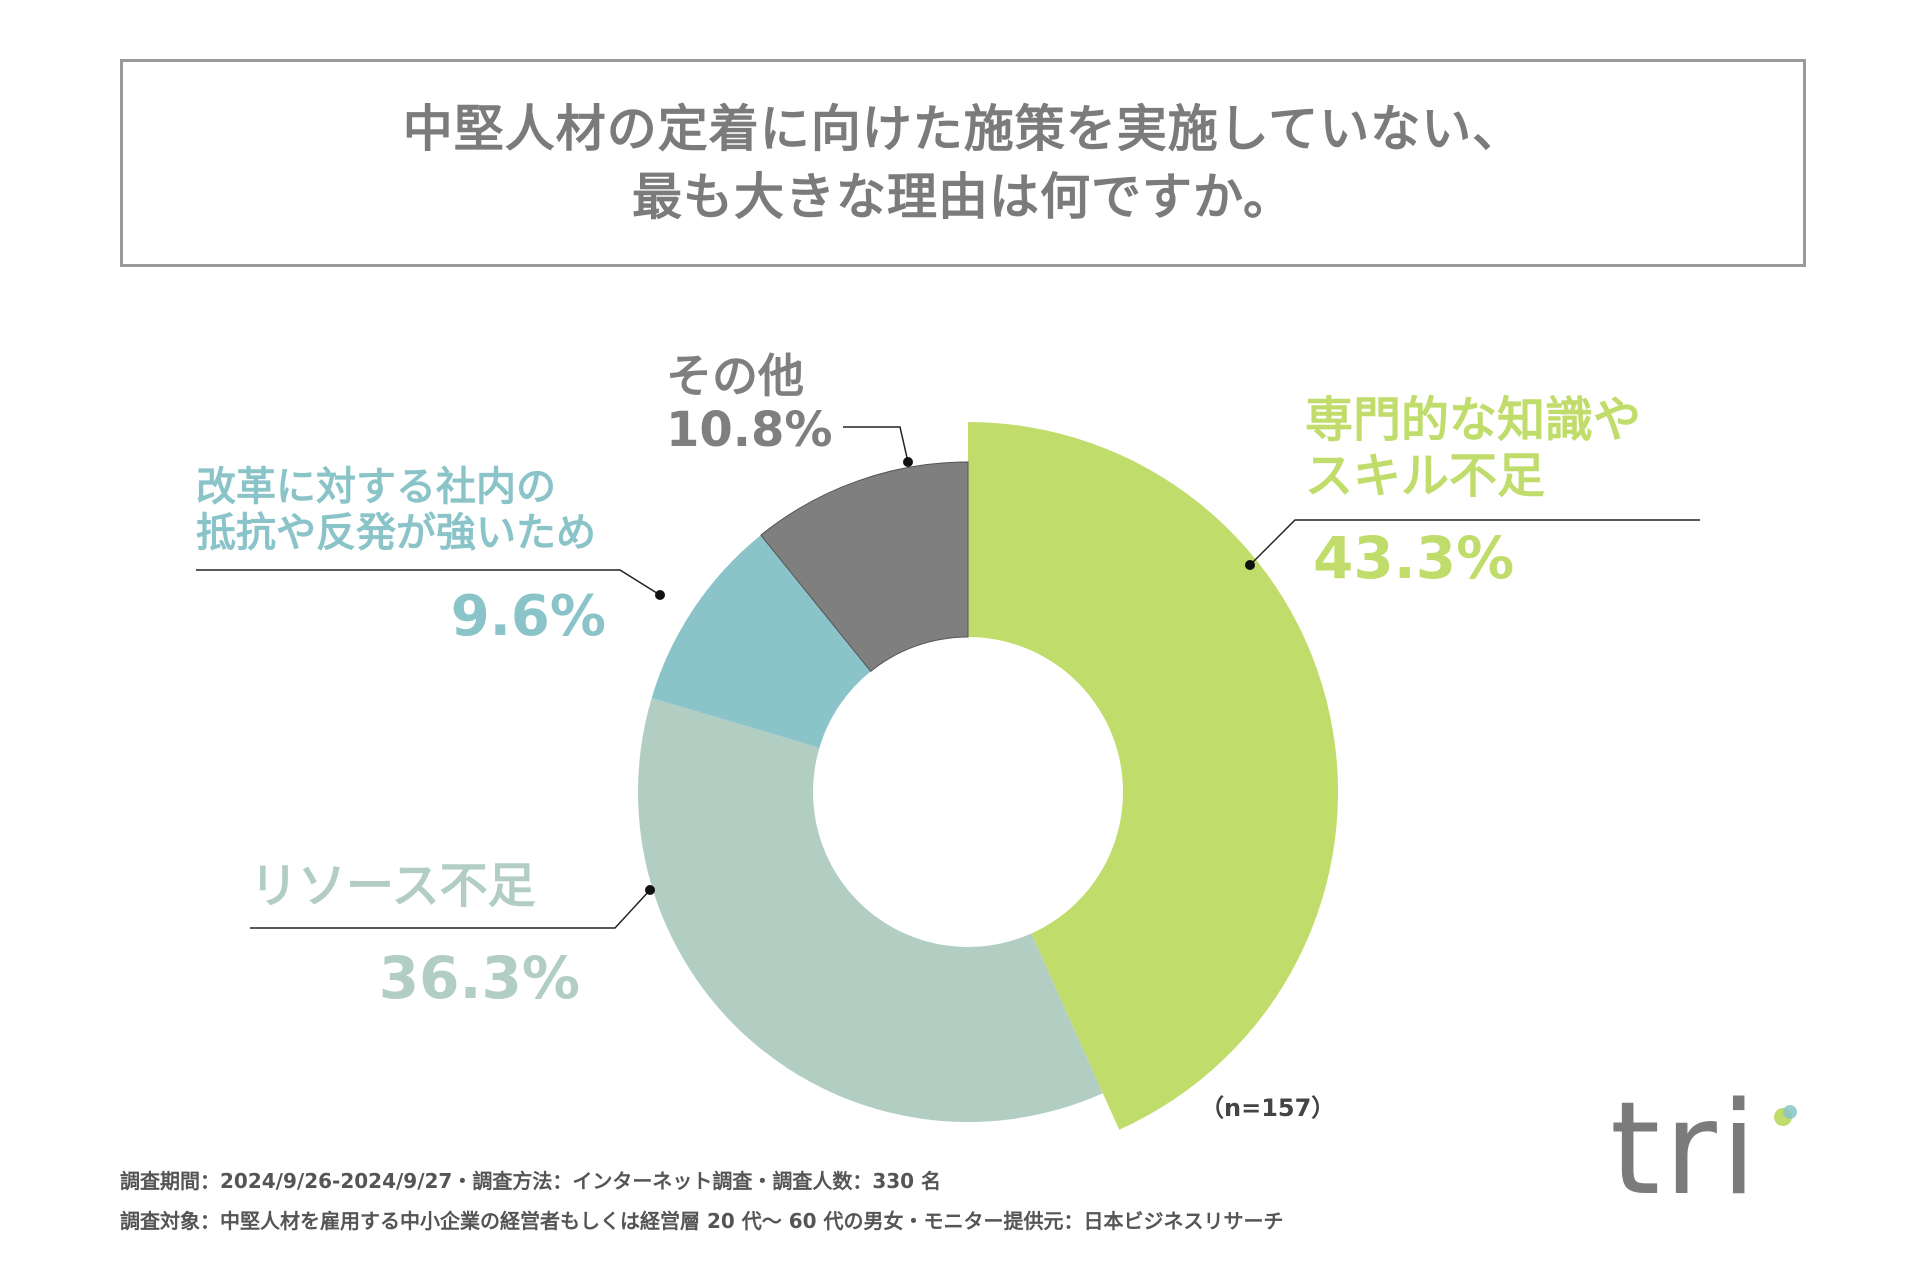  I want to click on label-skill-shortage-line1: 専門的な知識や, so click(1473, 420).